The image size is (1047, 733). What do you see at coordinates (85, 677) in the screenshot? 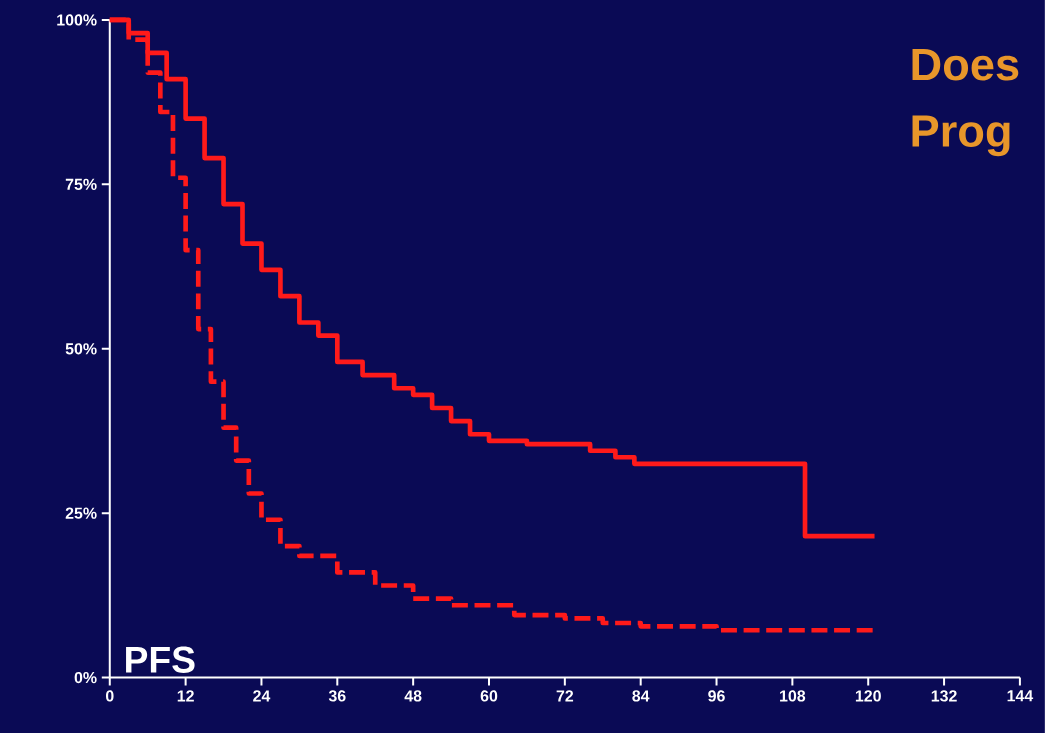
I see `y-tick-label: 0%` at bounding box center [85, 677].